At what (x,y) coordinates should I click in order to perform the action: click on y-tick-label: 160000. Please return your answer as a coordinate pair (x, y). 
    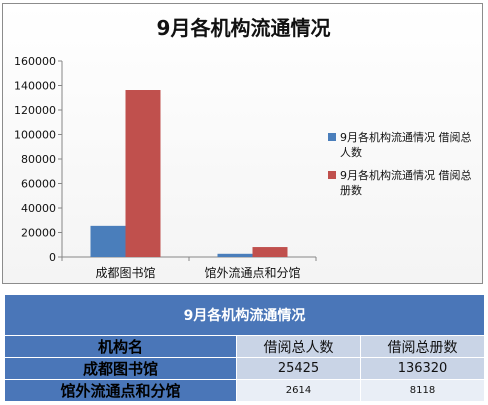
    Looking at the image, I should click on (35, 61).